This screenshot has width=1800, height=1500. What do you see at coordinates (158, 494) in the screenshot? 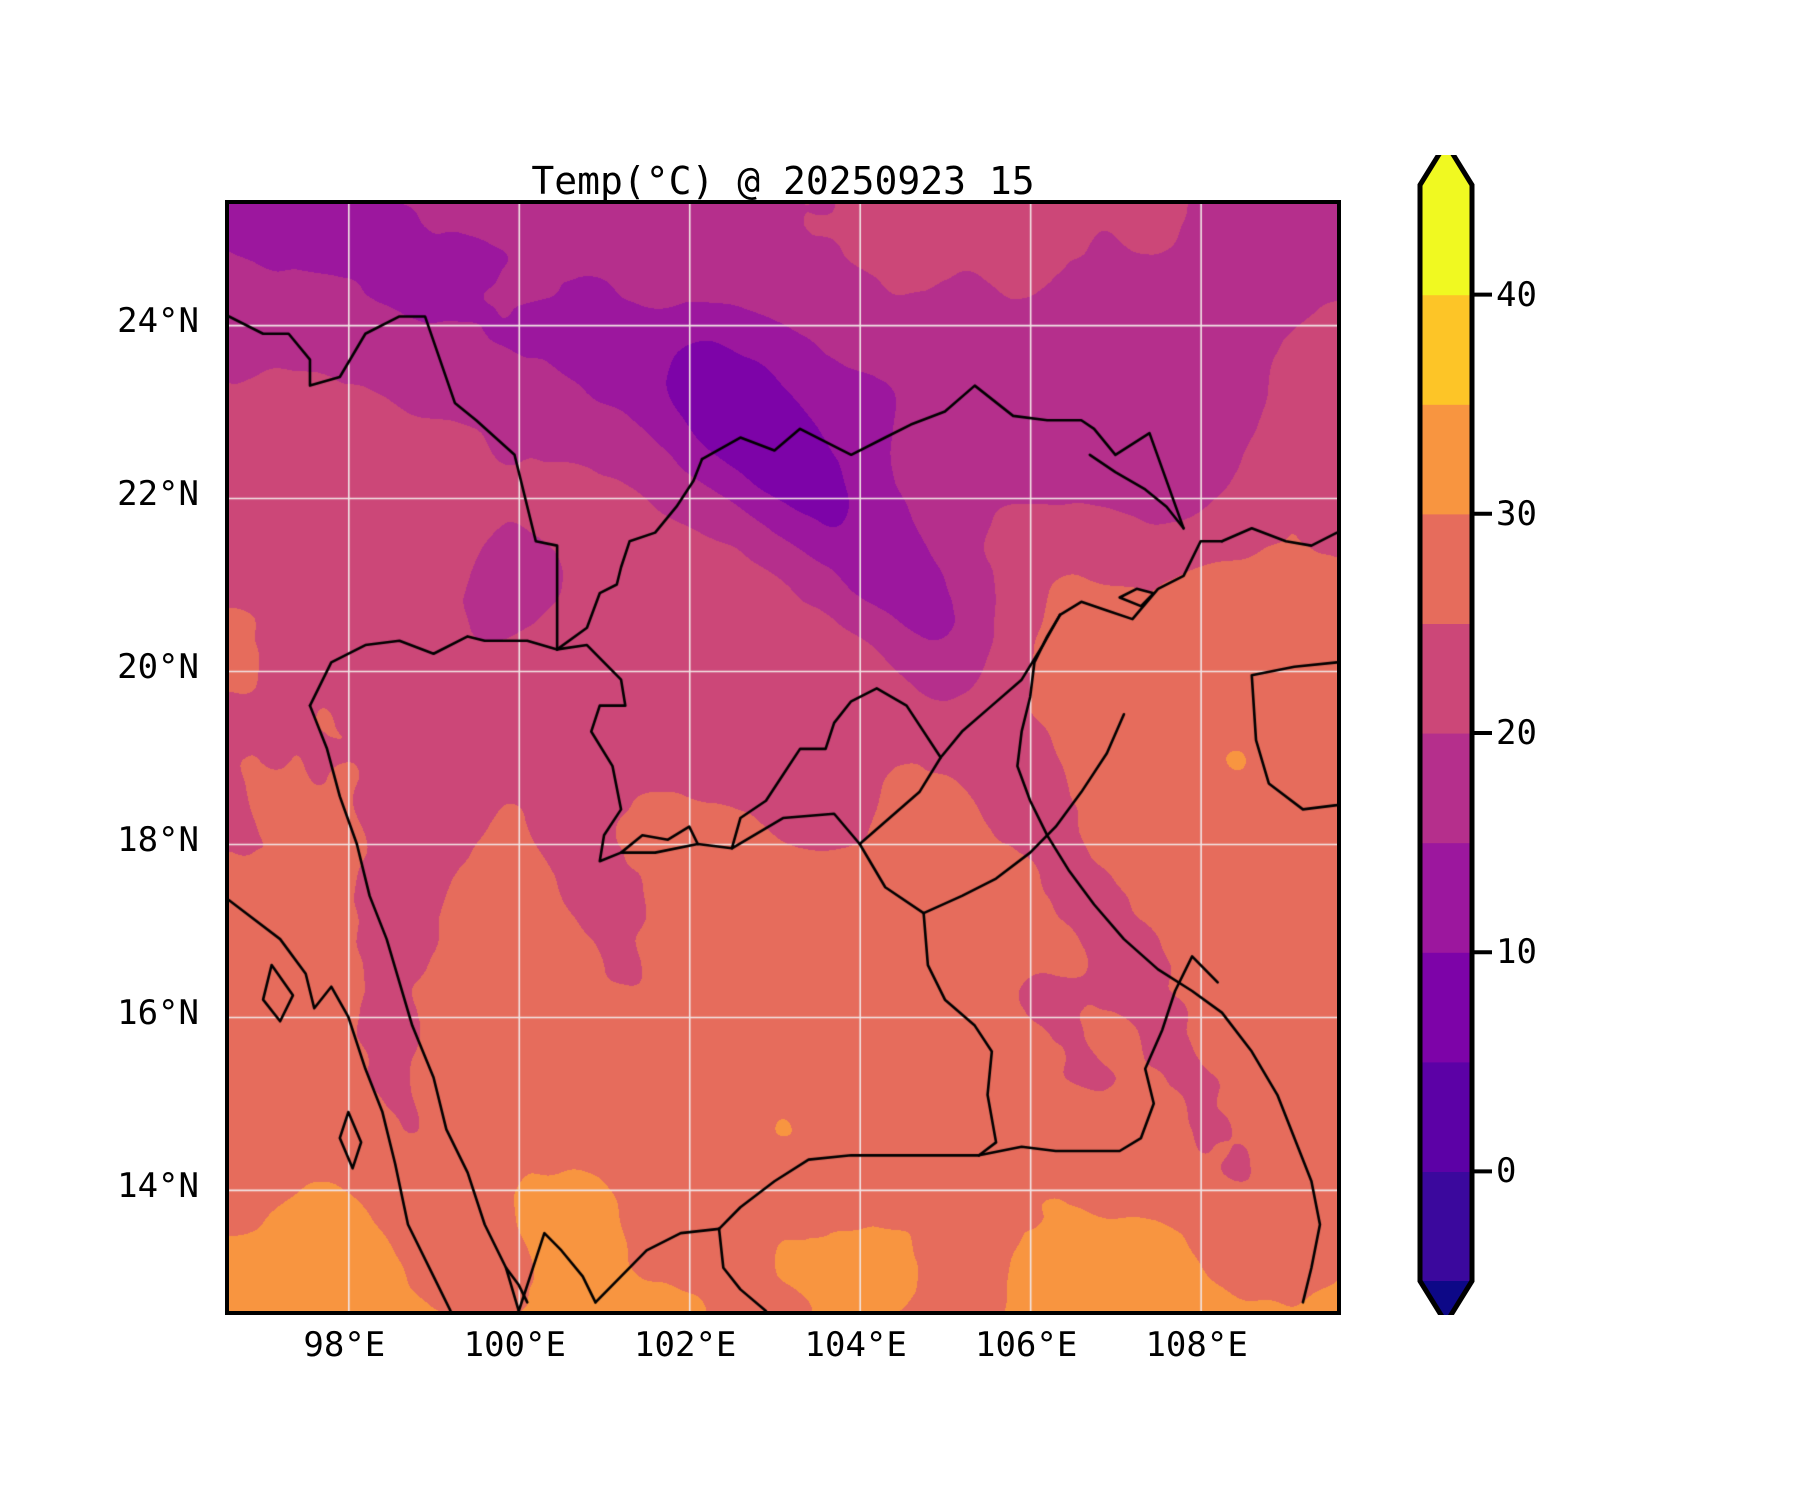
I see `ytick-label-22: 22°N` at bounding box center [158, 494].